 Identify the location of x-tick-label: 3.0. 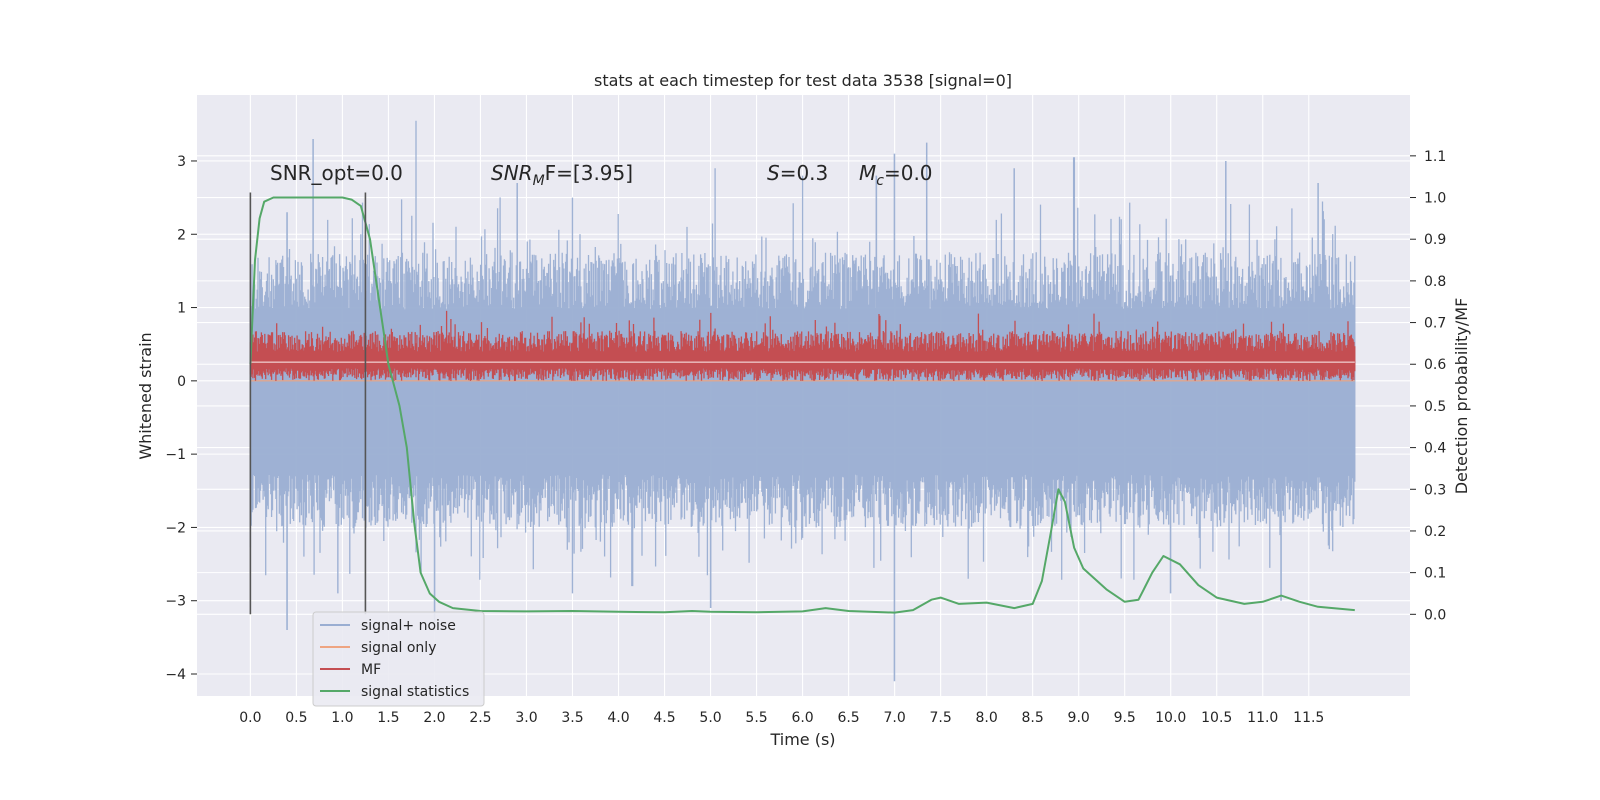
(526, 718).